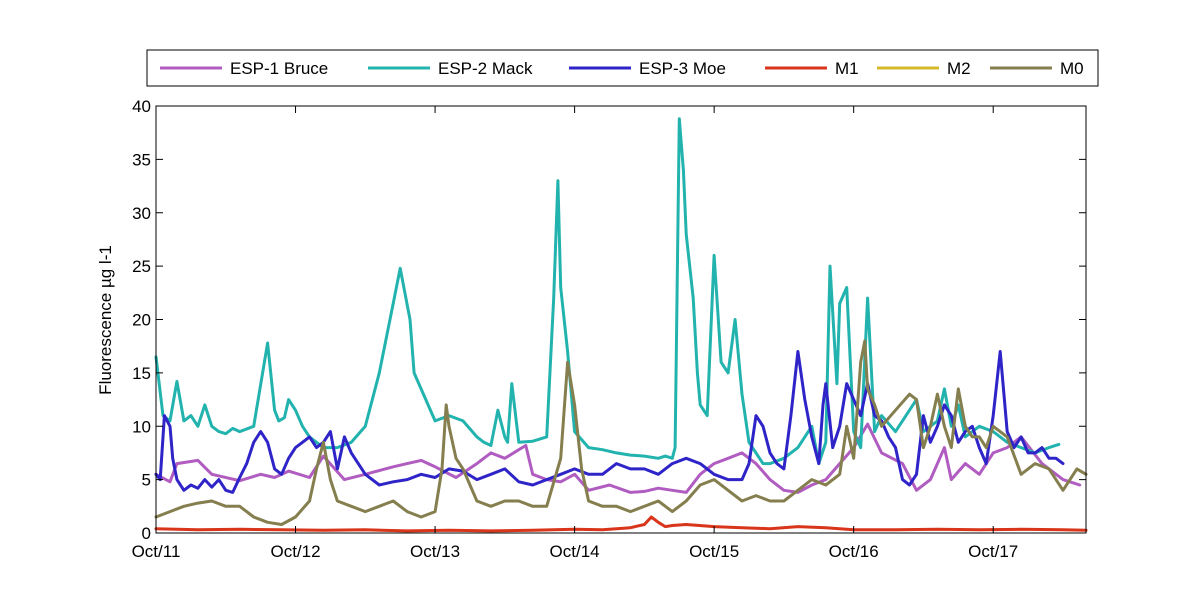  Describe the element at coordinates (141, 159) in the screenshot. I see `y-tick-label: 35` at that location.